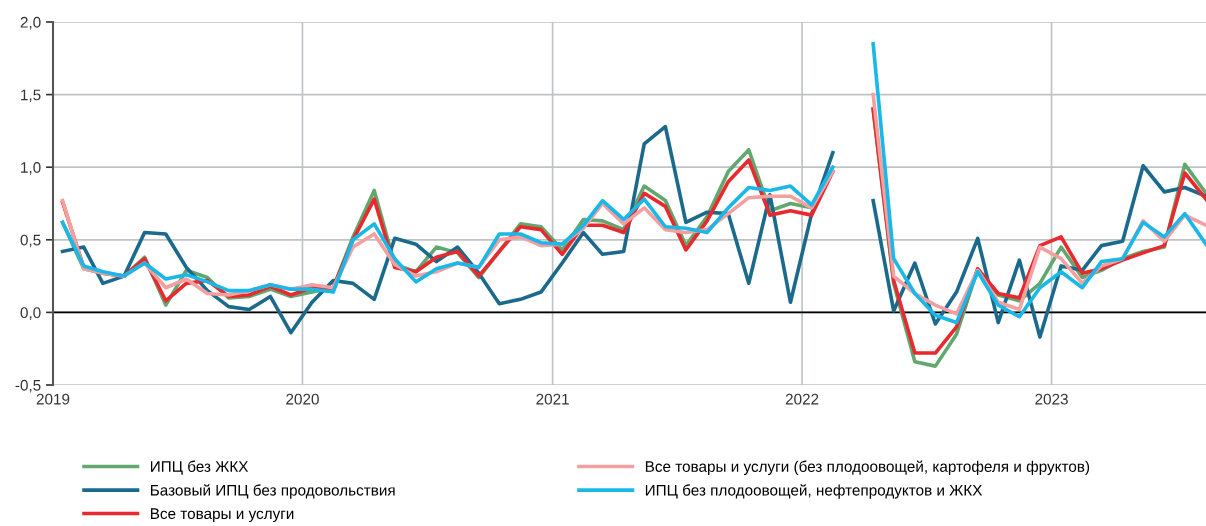 This screenshot has width=1206, height=526. I want to click on y-tick-label: 1,5, so click(31, 96).